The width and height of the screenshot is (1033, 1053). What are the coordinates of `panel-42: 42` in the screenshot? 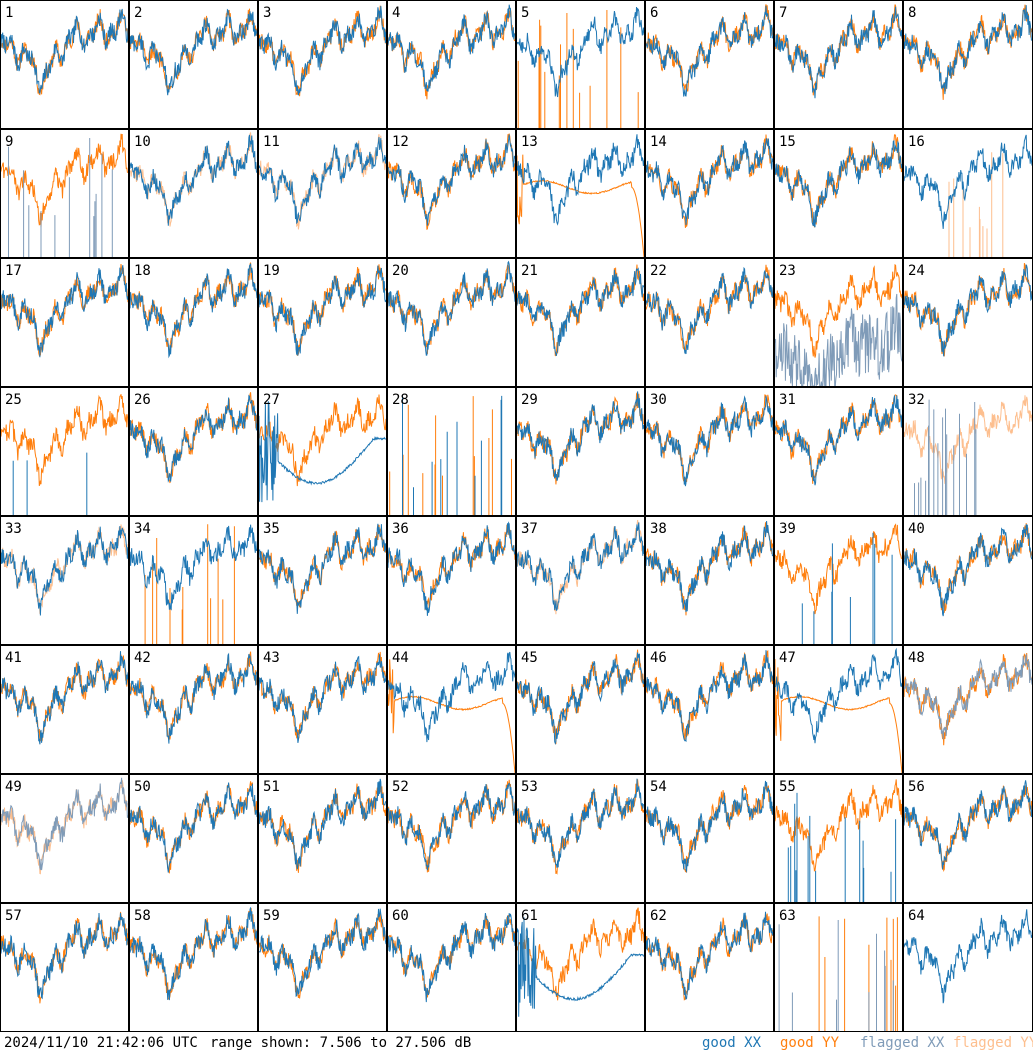 It's located at (193, 709).